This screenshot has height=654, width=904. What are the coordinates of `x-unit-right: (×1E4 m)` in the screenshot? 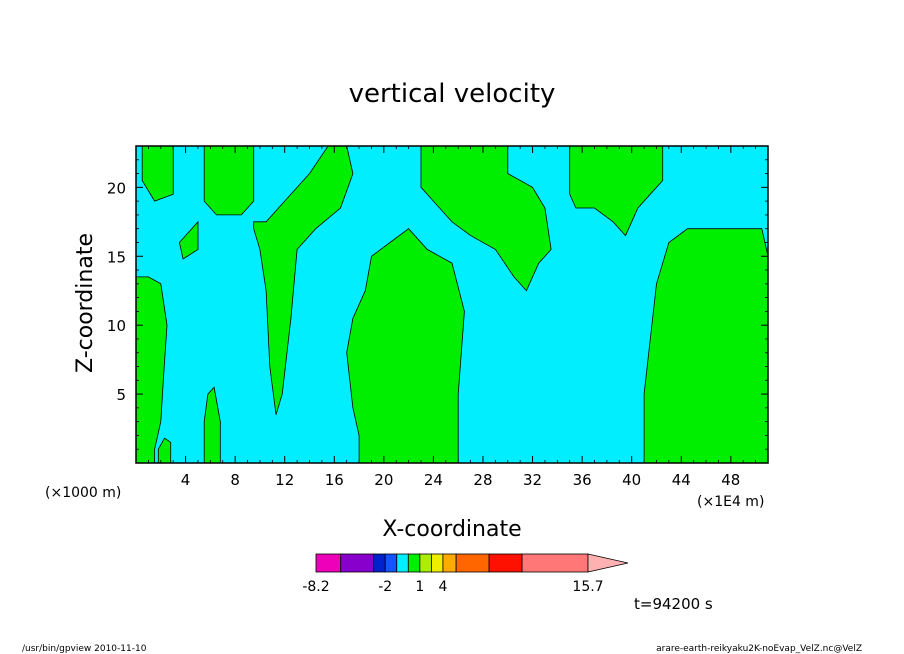 It's located at (730, 502).